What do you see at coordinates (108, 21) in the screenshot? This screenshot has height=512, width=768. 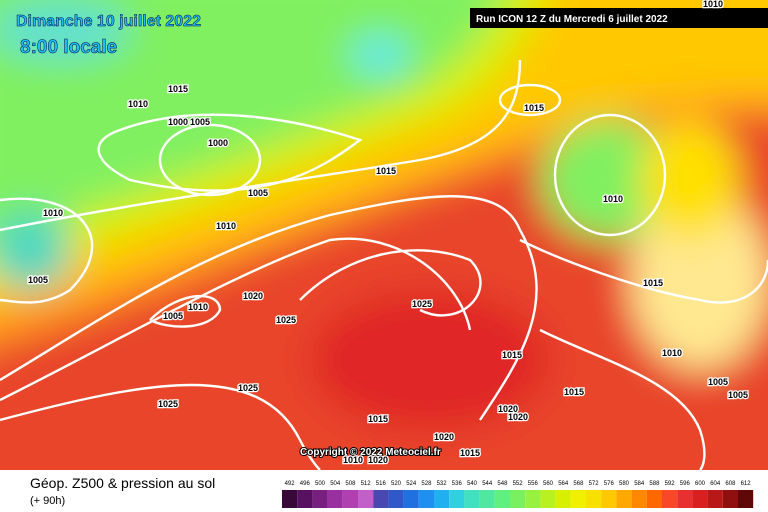 I see `date-title: Dimanche 10 juillet 2022` at bounding box center [108, 21].